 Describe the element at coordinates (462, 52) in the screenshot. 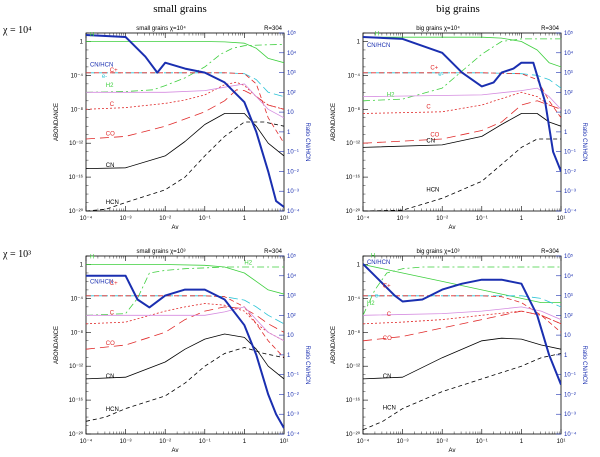

I see `series-line-h` at that location.